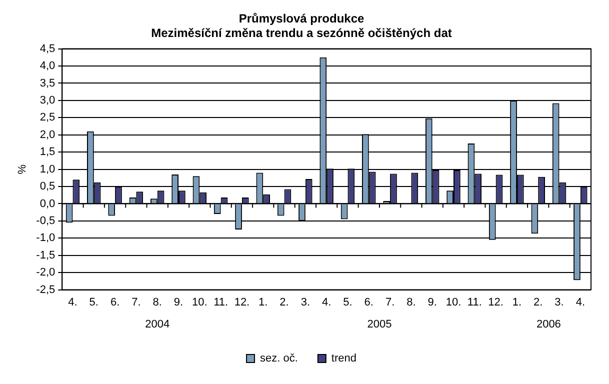 This screenshot has height=384, width=609. Describe the element at coordinates (46, 290) in the screenshot. I see `y-tick-label: -2,5` at that location.